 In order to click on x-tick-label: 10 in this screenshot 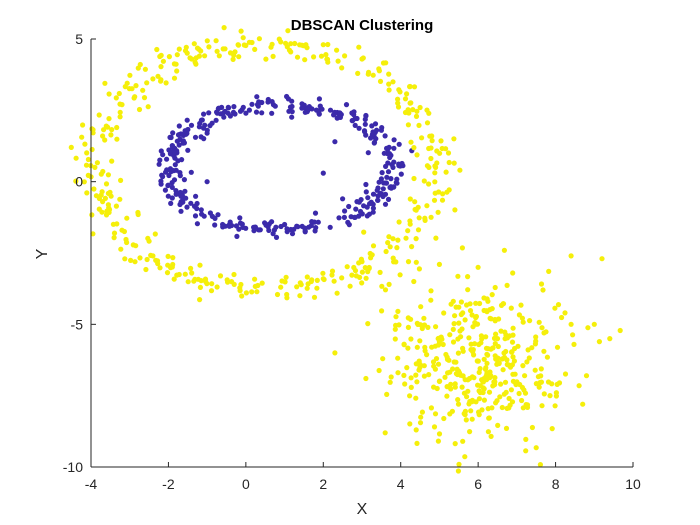, I will do `click(633, 484)`.